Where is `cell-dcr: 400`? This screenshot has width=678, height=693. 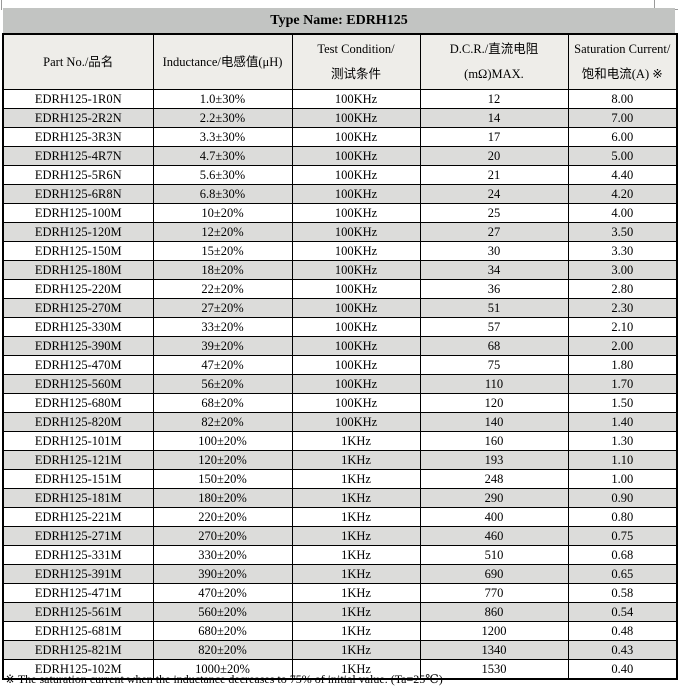
cell-dcr: 400 is located at coordinates (494, 517).